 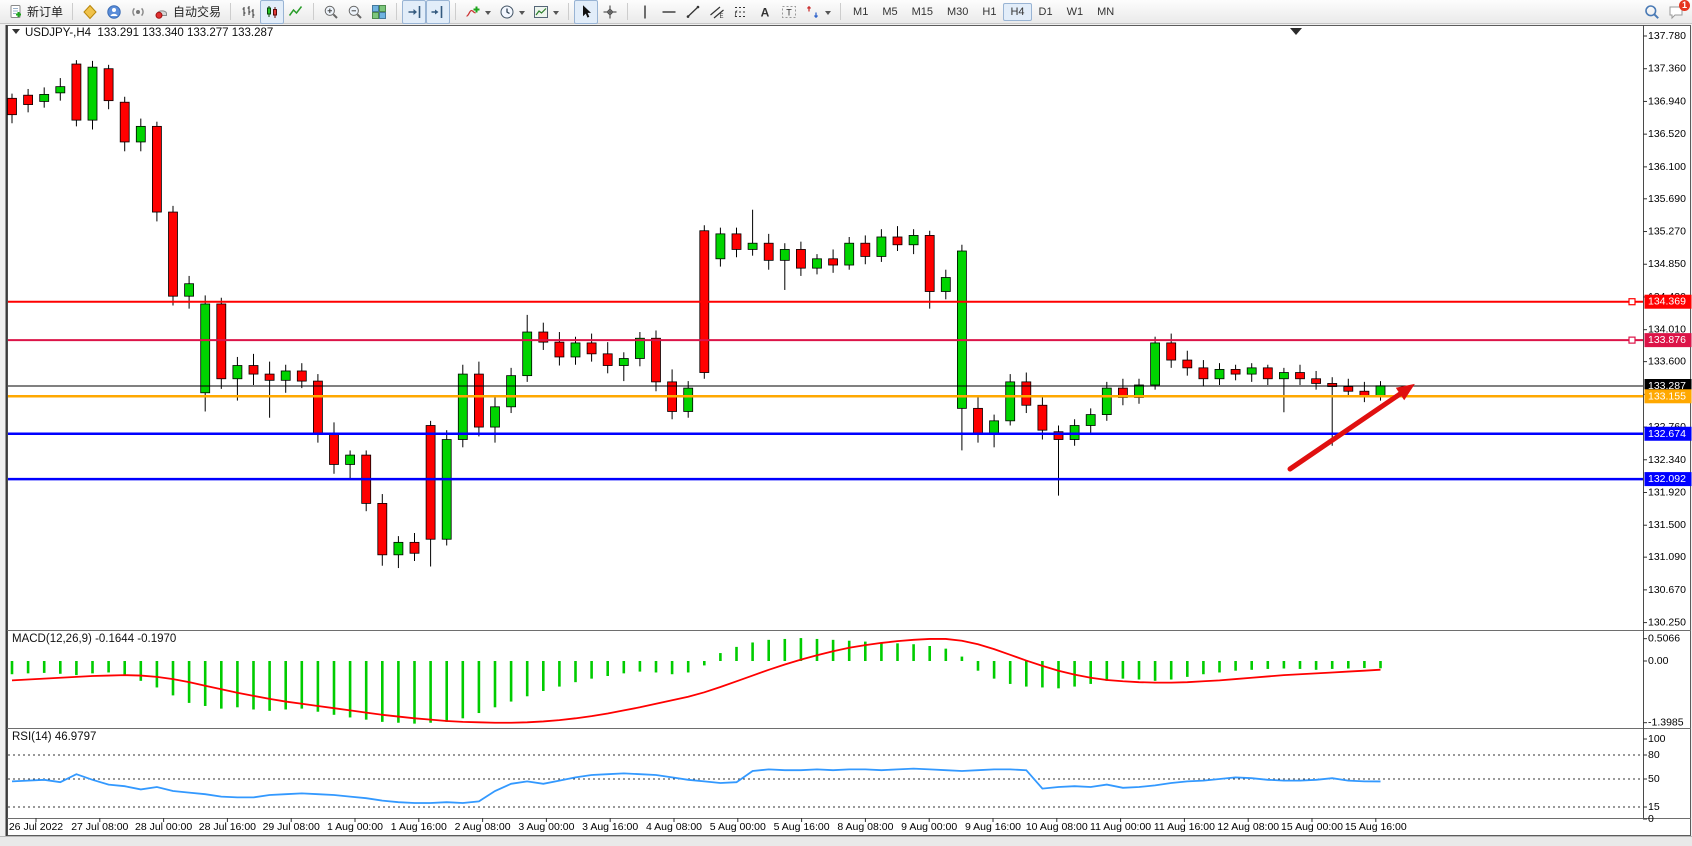 I want to click on rsi-axis-label: 15, so click(x=1654, y=807).